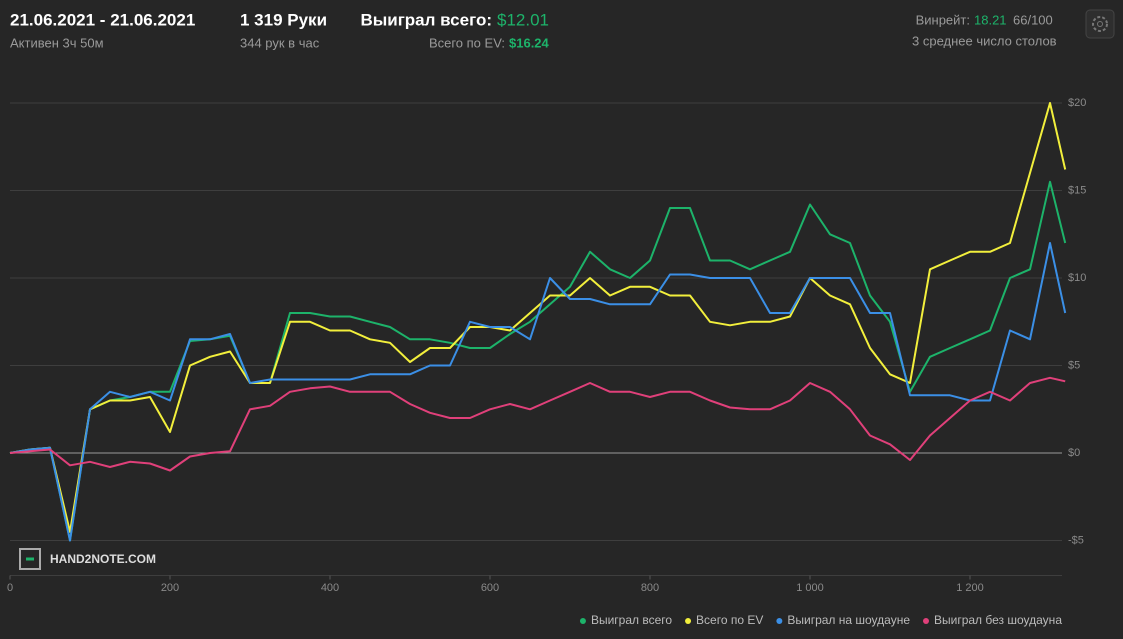 The height and width of the screenshot is (639, 1123). I want to click on x-tick-label: 1 200, so click(970, 588).